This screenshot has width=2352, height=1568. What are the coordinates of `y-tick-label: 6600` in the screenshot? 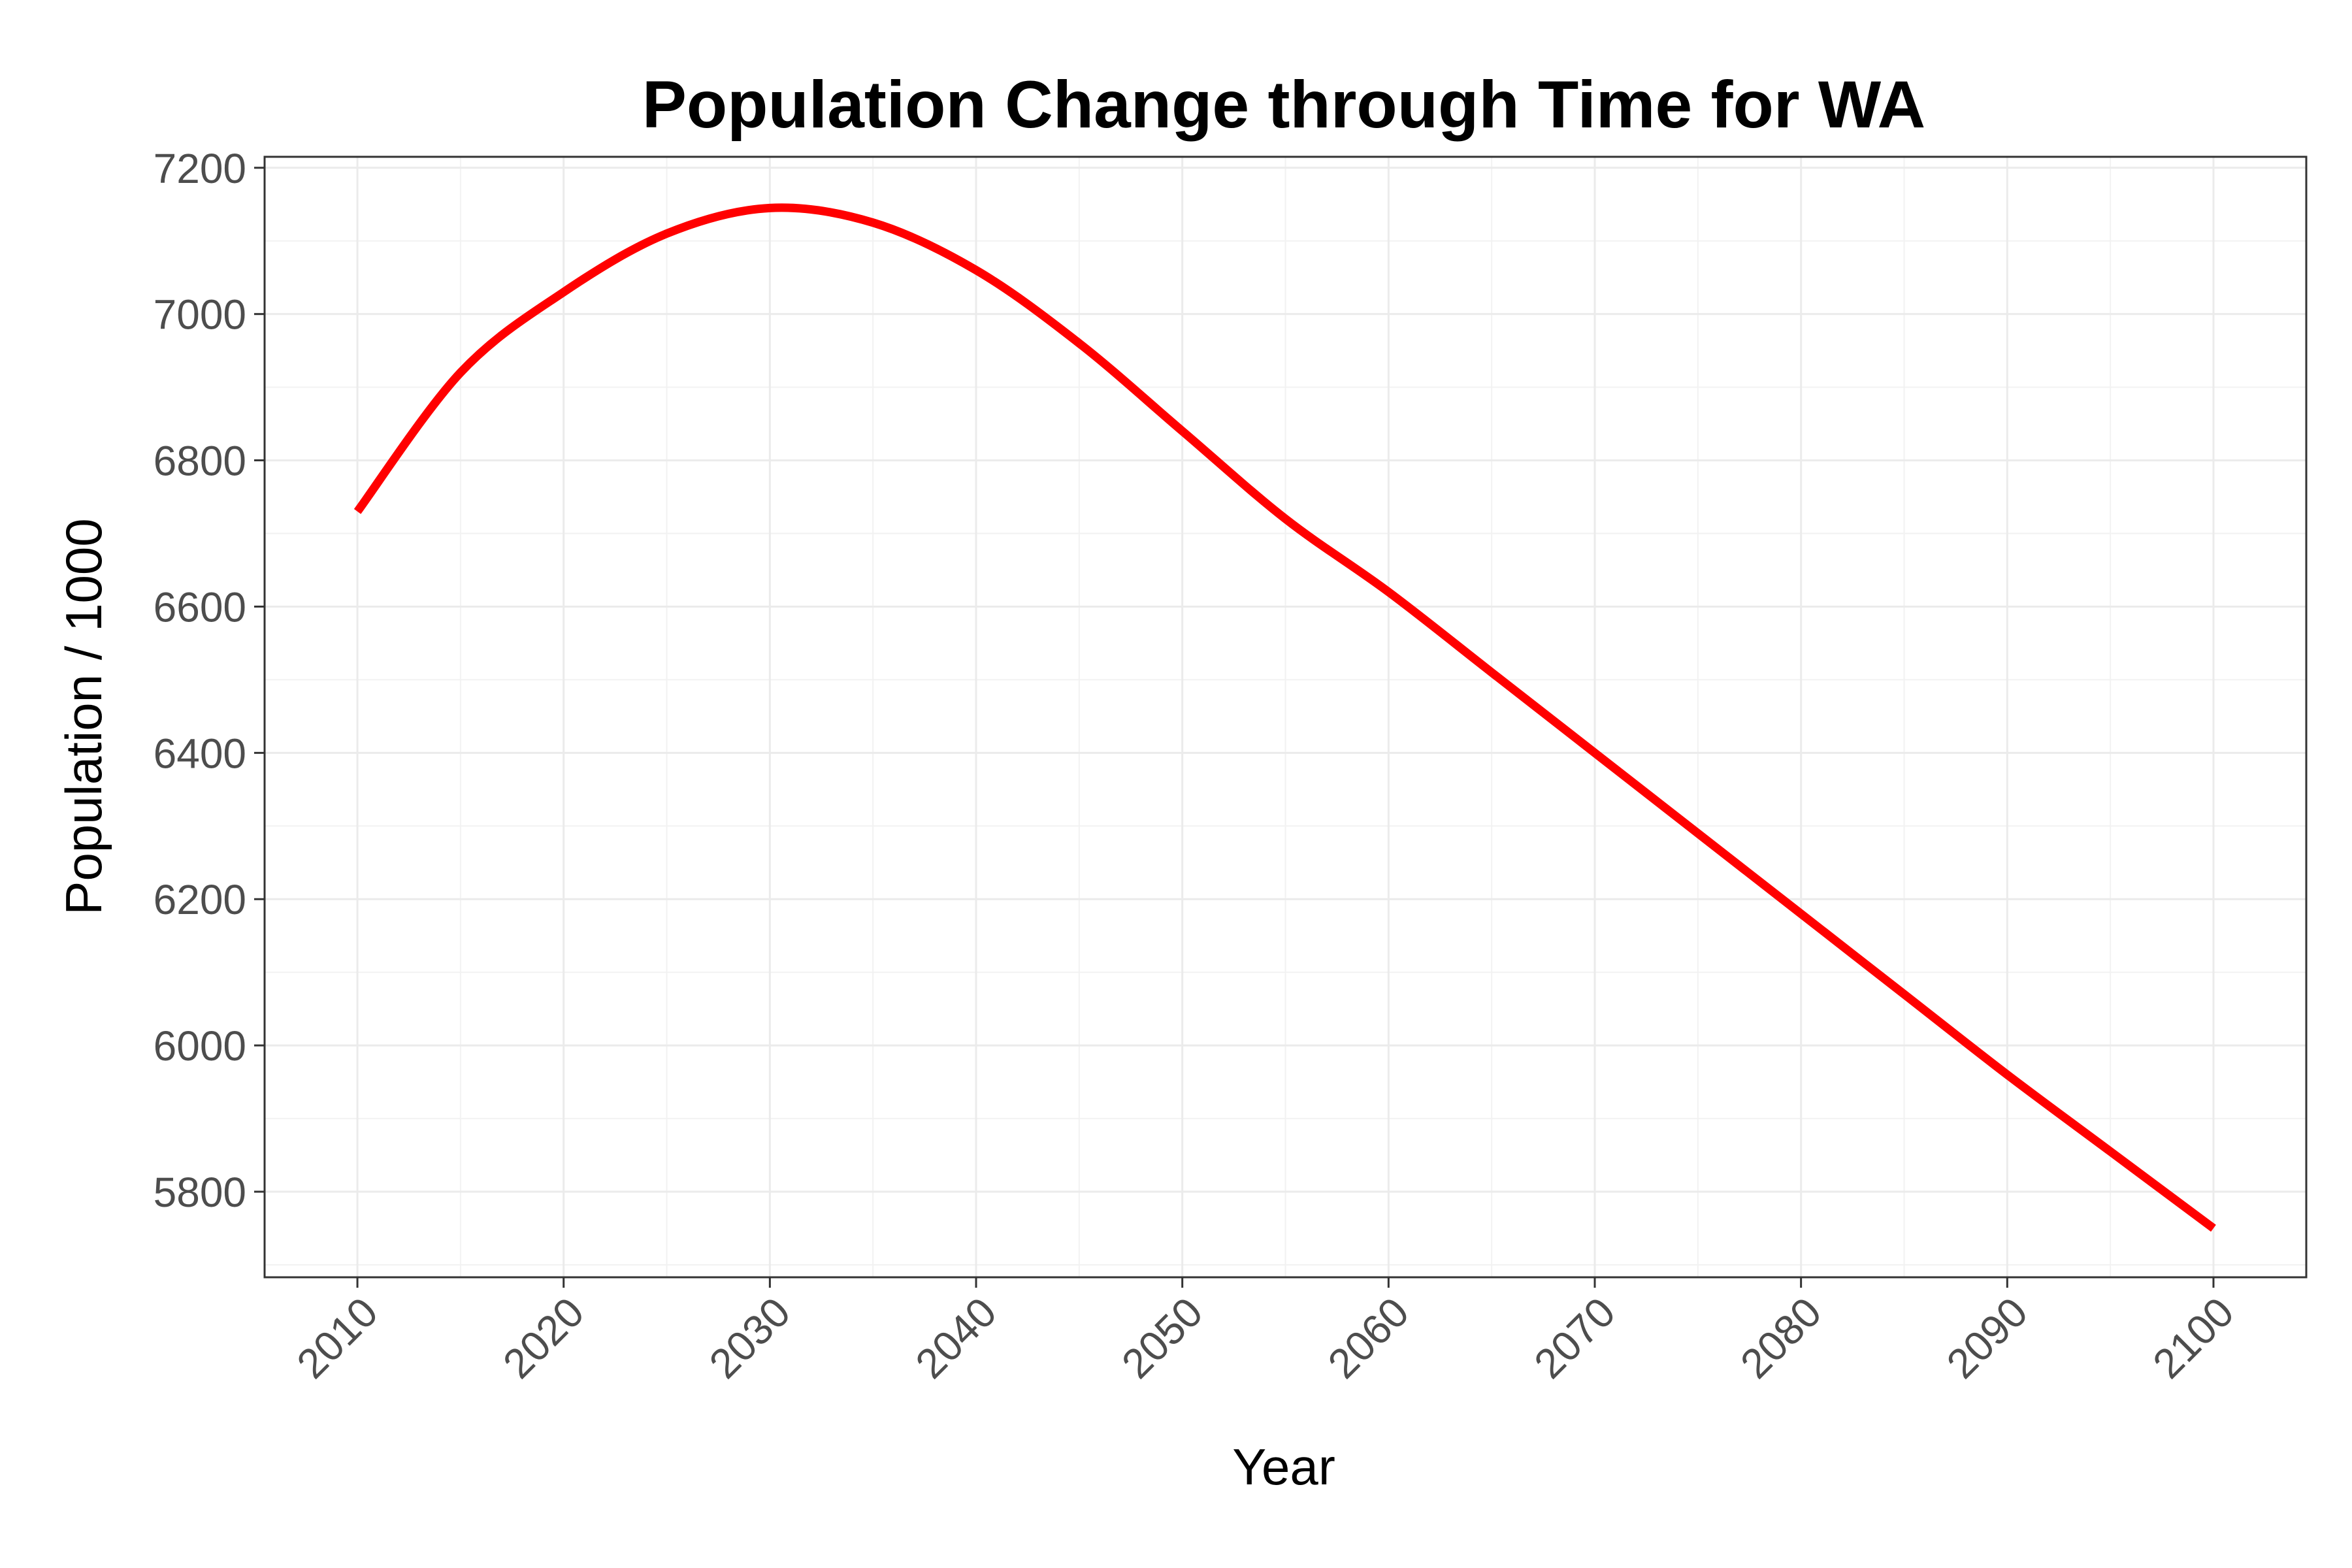 It's located at (200, 606).